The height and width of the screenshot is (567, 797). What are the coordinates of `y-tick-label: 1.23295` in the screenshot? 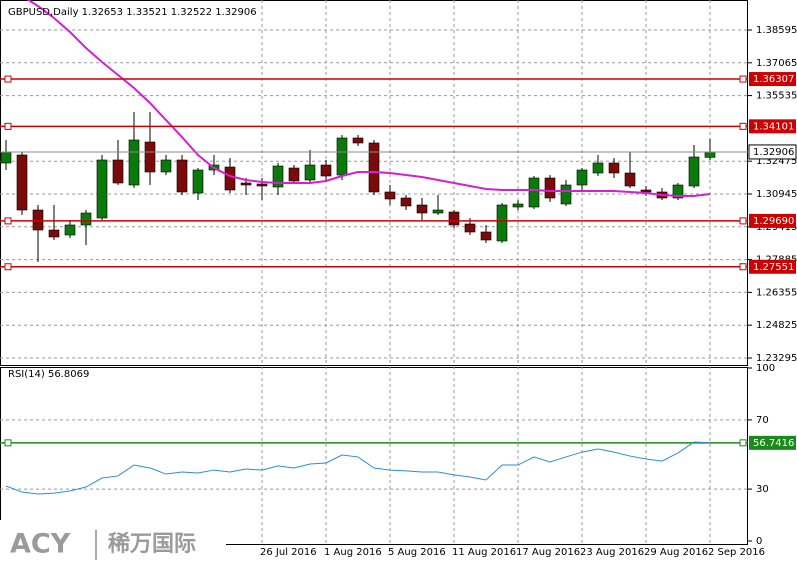 It's located at (776, 358).